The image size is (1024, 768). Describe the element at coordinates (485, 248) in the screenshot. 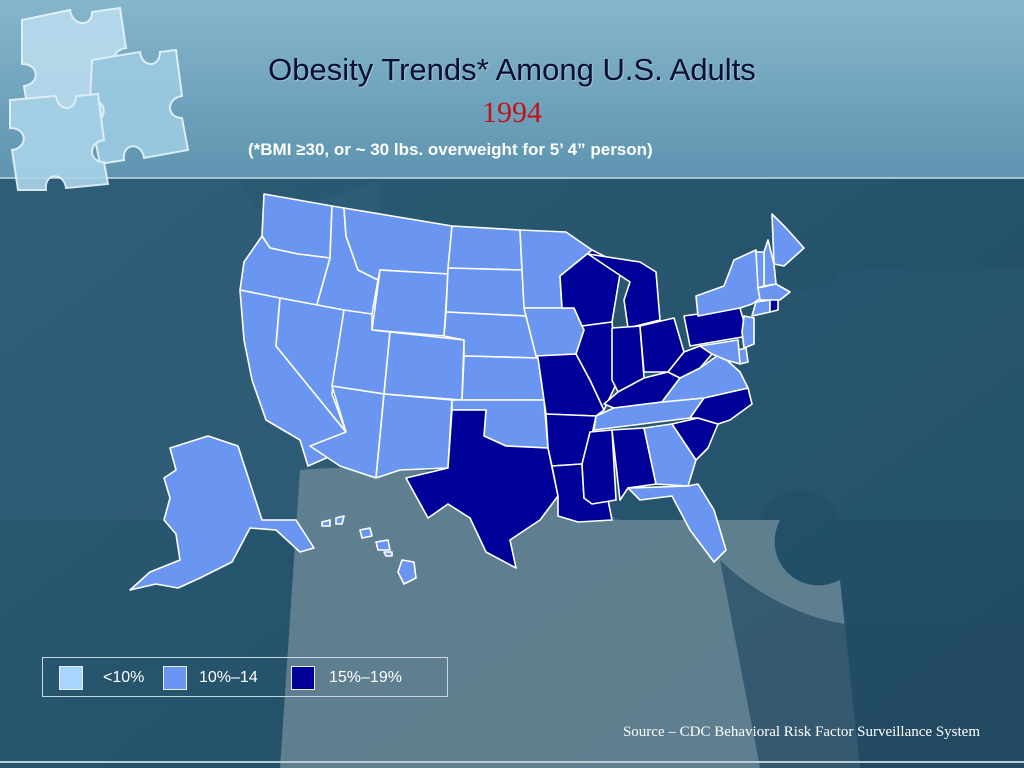

I see `state-north-dakota` at that location.